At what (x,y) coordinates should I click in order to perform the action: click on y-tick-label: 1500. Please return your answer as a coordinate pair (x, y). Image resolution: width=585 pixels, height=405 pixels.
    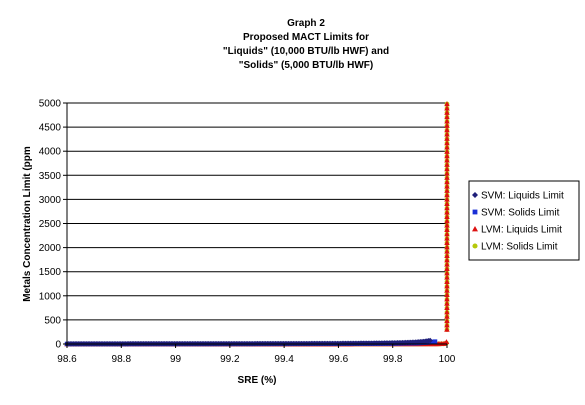
    Looking at the image, I should click on (50, 272).